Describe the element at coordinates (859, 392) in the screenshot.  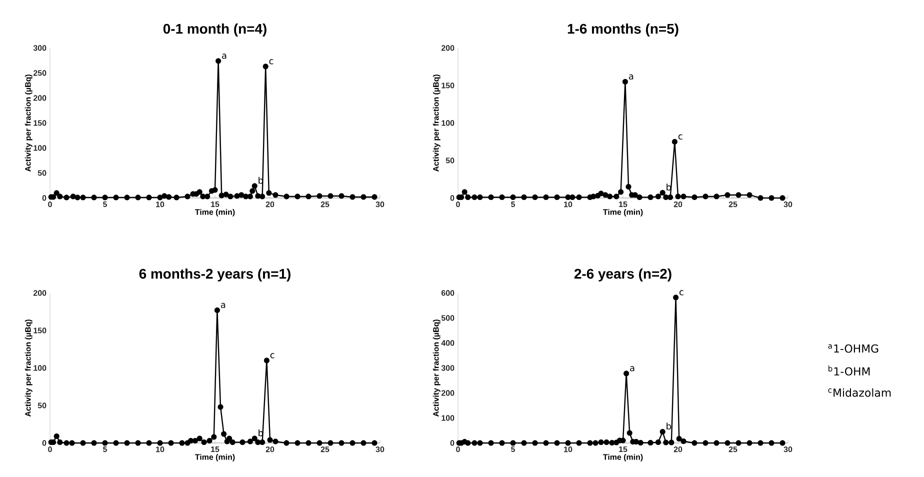
I see `text: $^{c}$Midazolam` at that location.